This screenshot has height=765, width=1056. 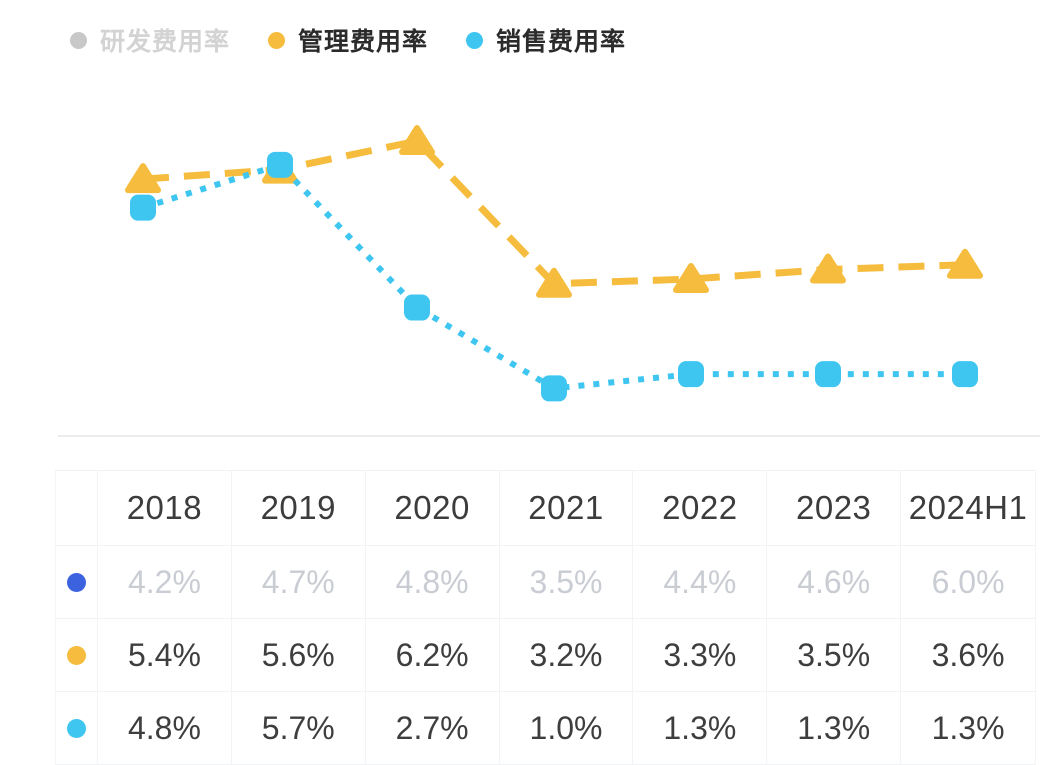 I want to click on col-header-2021: 2021, so click(x=567, y=508).